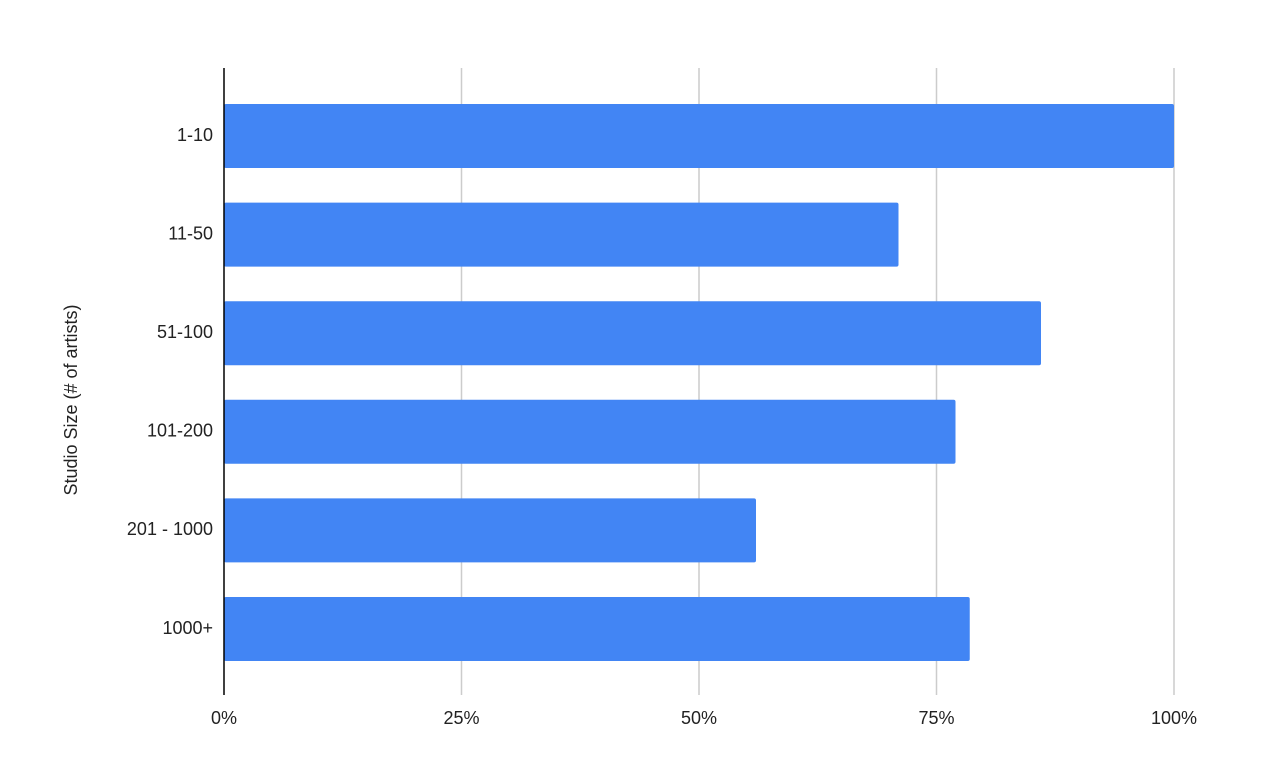 The width and height of the screenshot is (1280, 774). I want to click on x-tick-label: 0%, so click(224, 718).